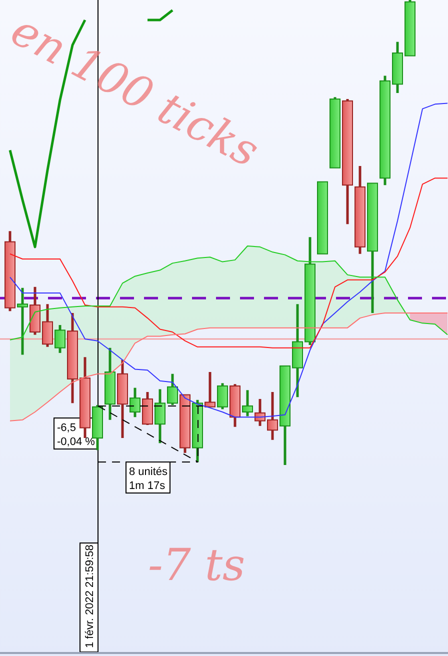 The image size is (448, 656). I want to click on text: -7 ts, so click(197, 565).